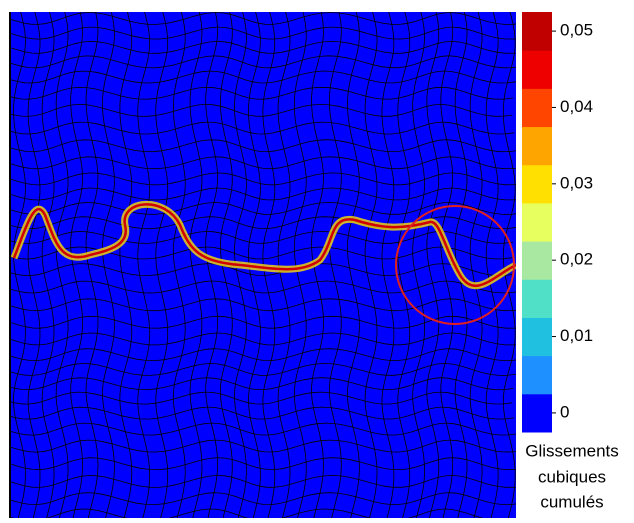  What do you see at coordinates (576, 30) in the screenshot?
I see `colorbar-tick-label: 0,05` at bounding box center [576, 30].